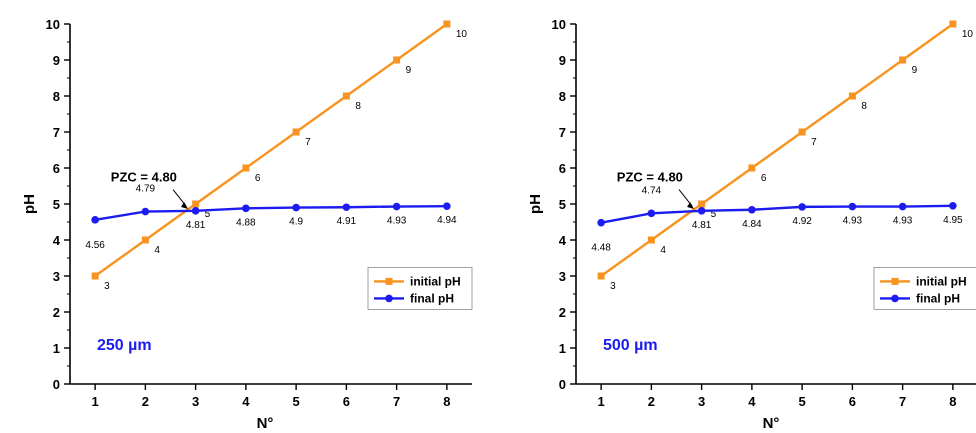 The height and width of the screenshot is (433, 976). Describe the element at coordinates (776, 214) in the screenshot. I see `final-ph-line` at that location.